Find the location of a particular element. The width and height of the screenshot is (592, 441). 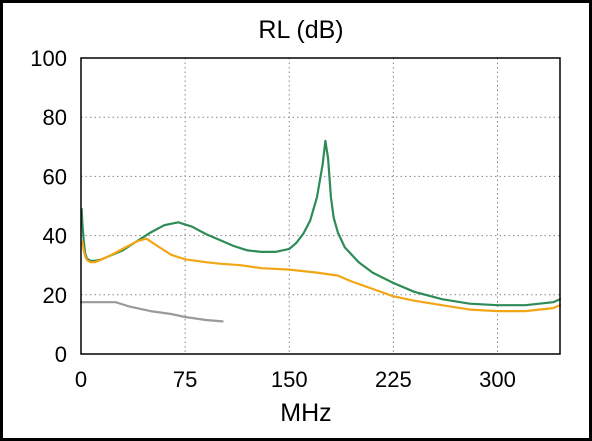

x-tick-label: 0 is located at coordinates (81, 379).